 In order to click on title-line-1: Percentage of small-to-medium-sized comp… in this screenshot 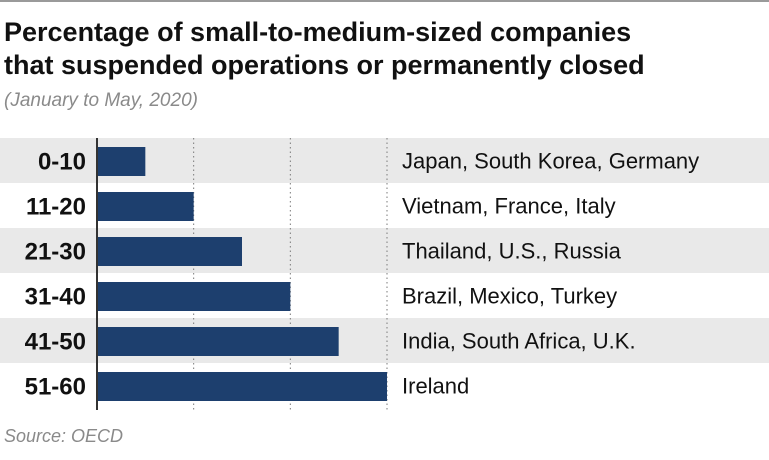, I will do `click(318, 32)`.